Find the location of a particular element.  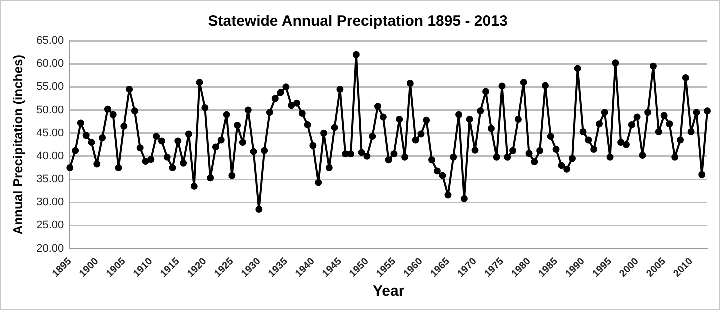

y-tick-label: 20.00 is located at coordinates (50, 248).